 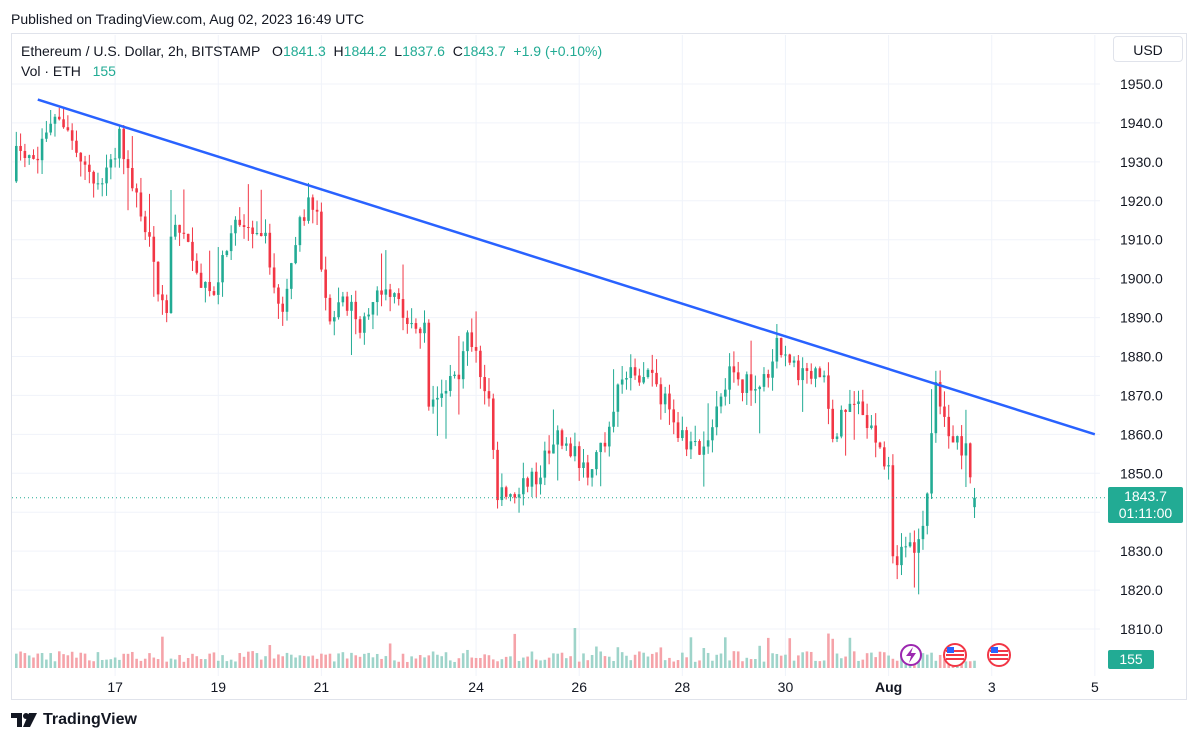 I want to click on x-tick-label: Aug, so click(x=888, y=687).